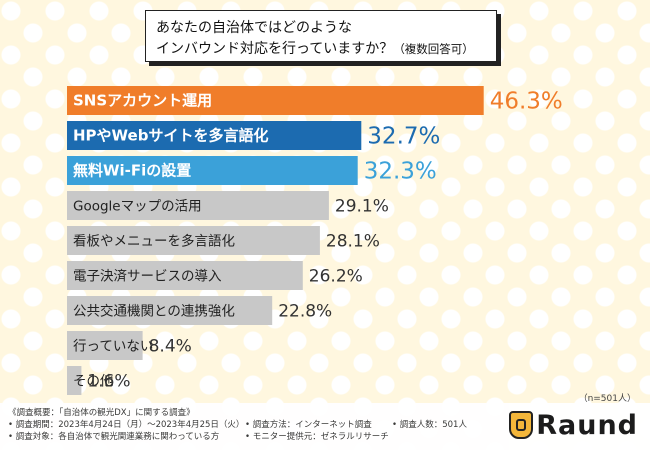  I want to click on survey-count: • 調査人数：501人, so click(429, 425).